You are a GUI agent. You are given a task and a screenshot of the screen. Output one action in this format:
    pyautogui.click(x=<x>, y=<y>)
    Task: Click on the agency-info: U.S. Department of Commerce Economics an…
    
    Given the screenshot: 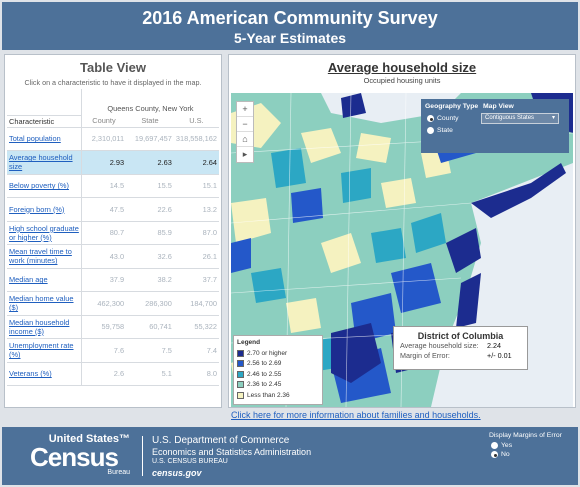 What is the action you would take?
    pyautogui.click(x=232, y=456)
    